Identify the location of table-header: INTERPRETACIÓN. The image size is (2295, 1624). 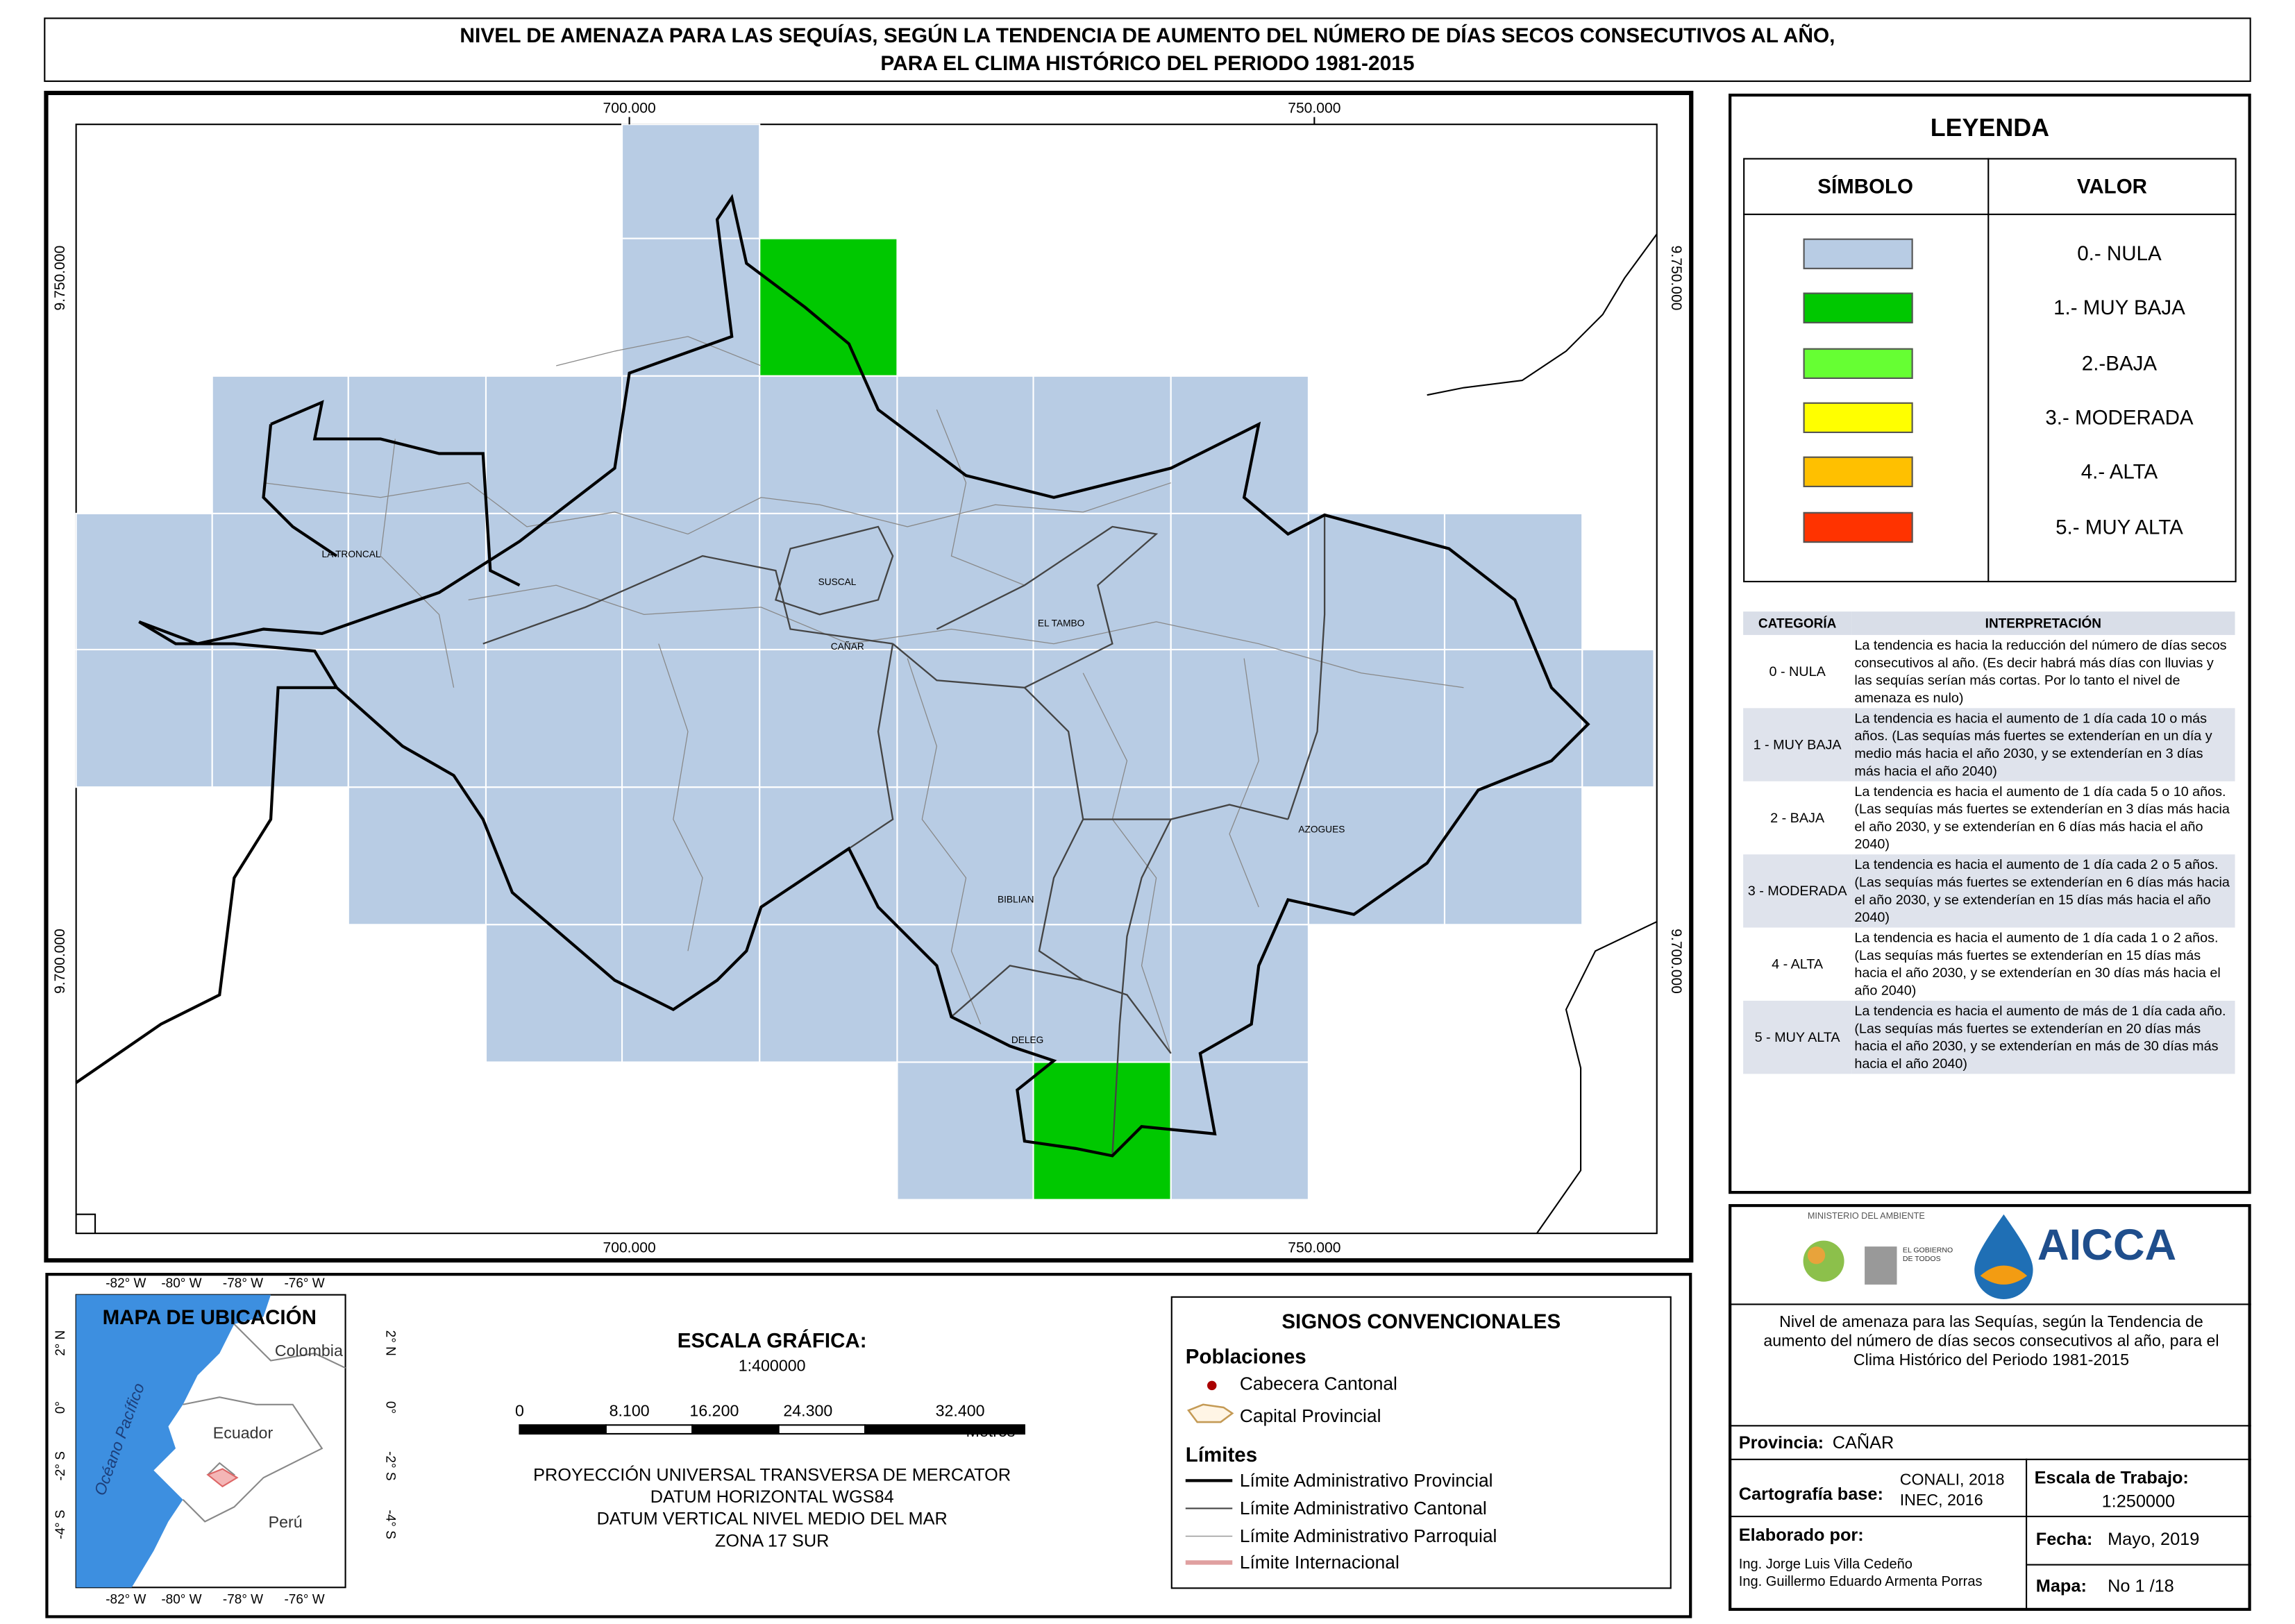
(2043, 623).